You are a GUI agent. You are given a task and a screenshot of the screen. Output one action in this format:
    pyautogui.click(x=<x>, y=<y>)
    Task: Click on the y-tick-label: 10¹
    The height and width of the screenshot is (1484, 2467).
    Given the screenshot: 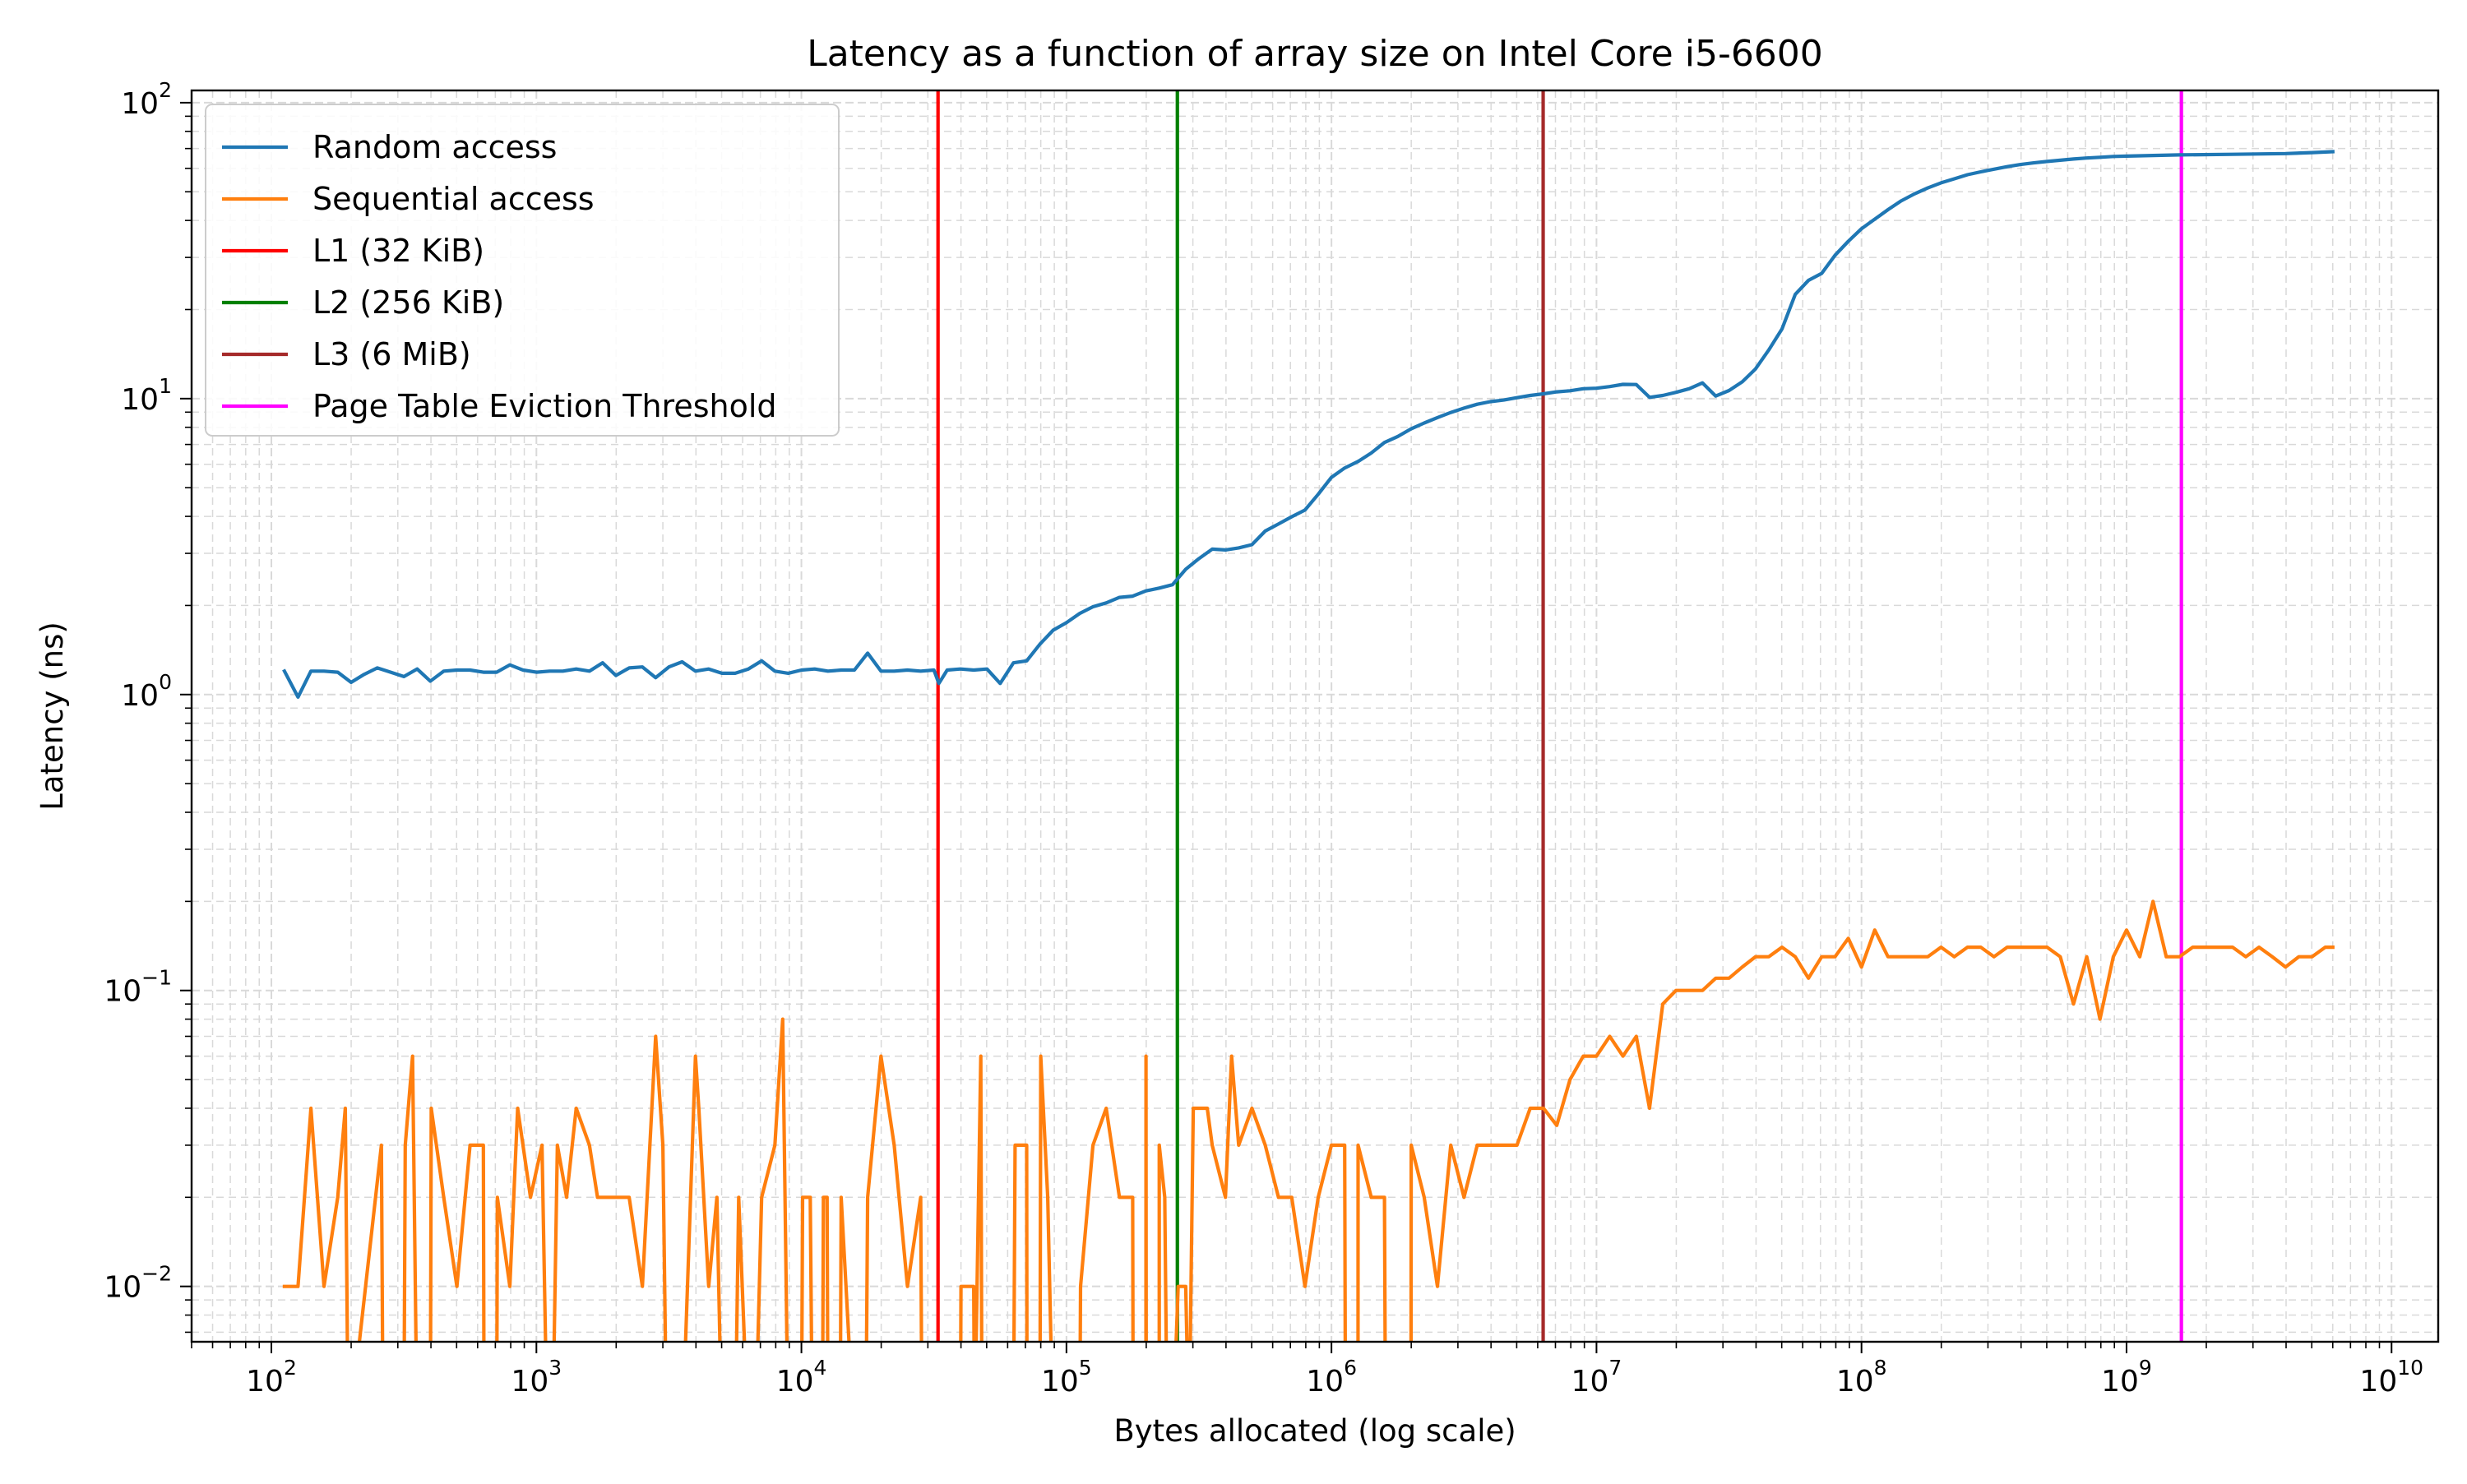 What is the action you would take?
    pyautogui.click(x=147, y=396)
    